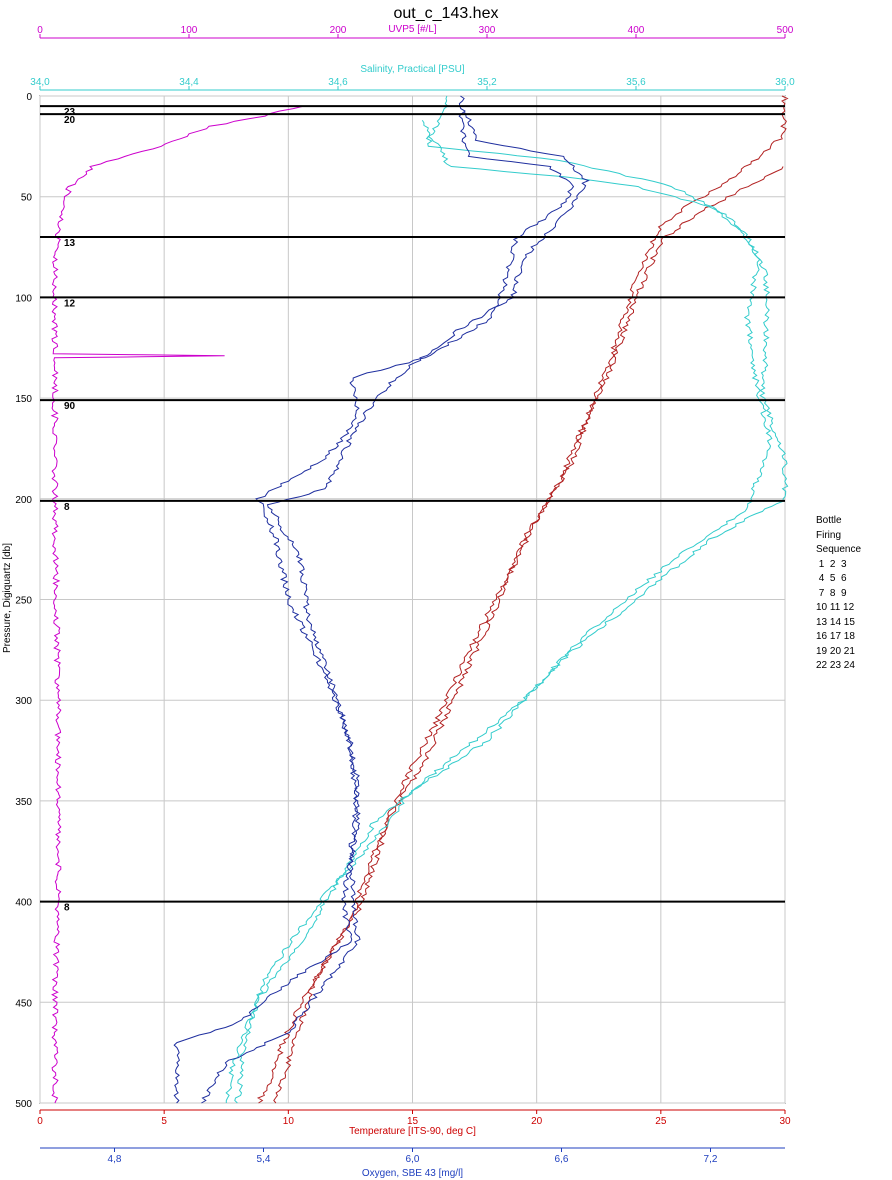  I want to click on oxy-axis-label: Oxygen, SBE 43 [mg/l], so click(412, 1173).